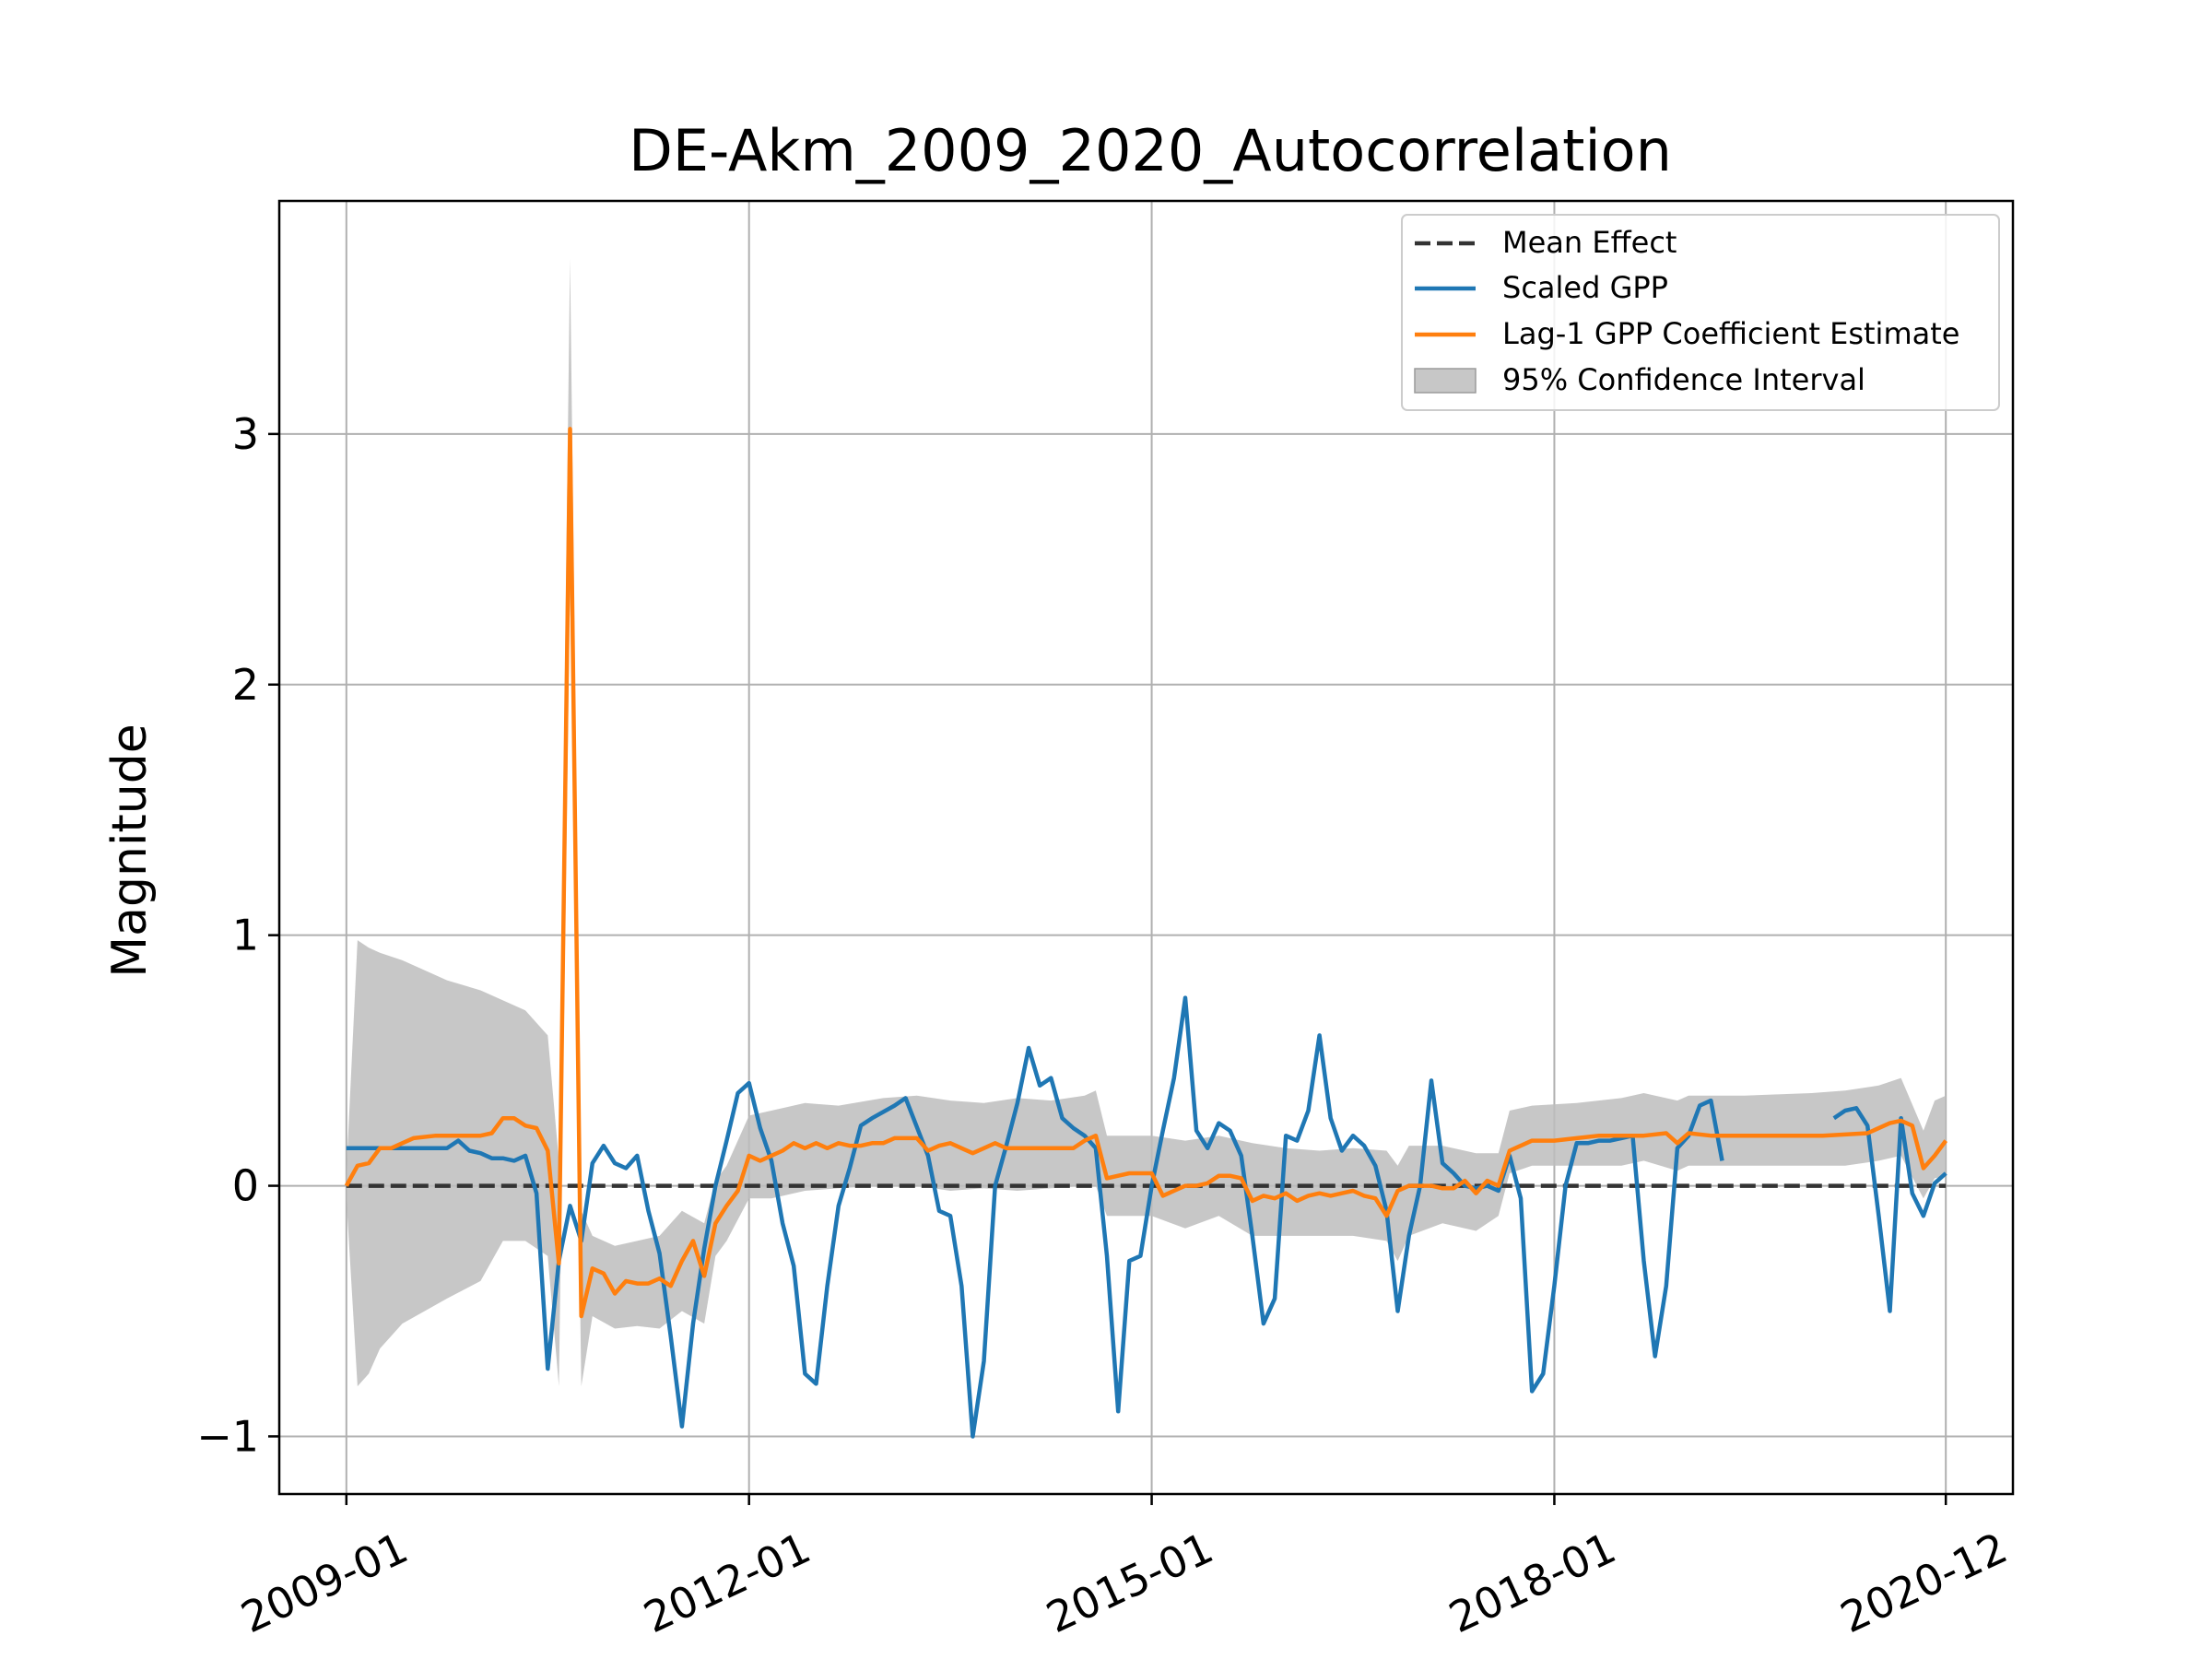 This screenshot has width=2212, height=1659. Describe the element at coordinates (1445, 381) in the screenshot. I see `legend-swatch-confidence-interval` at that location.